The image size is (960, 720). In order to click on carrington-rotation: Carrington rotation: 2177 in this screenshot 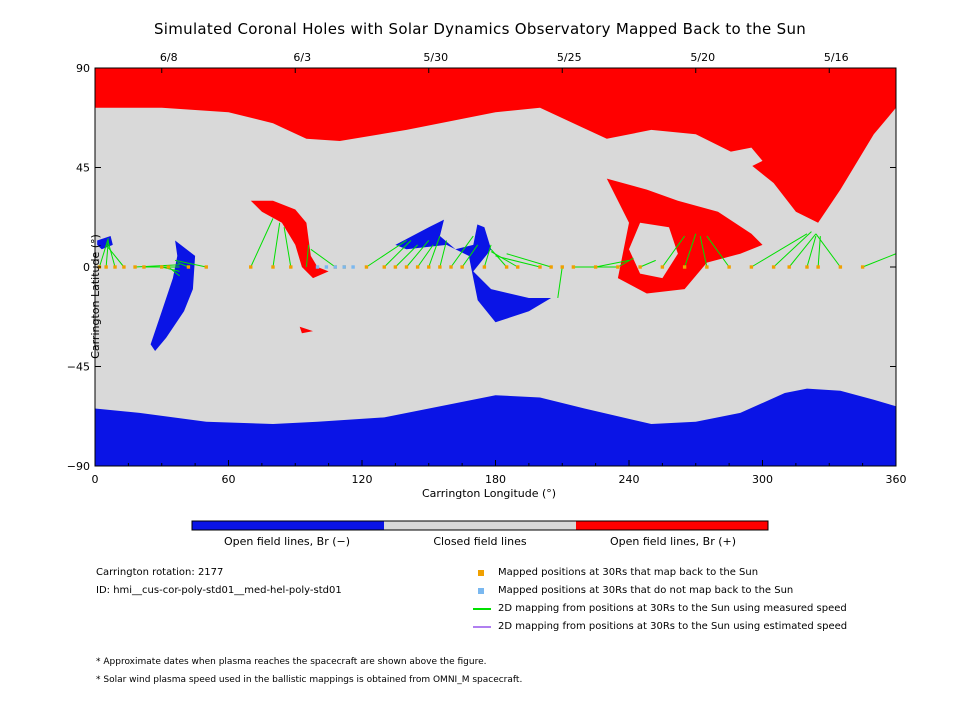, I will do `click(160, 572)`.